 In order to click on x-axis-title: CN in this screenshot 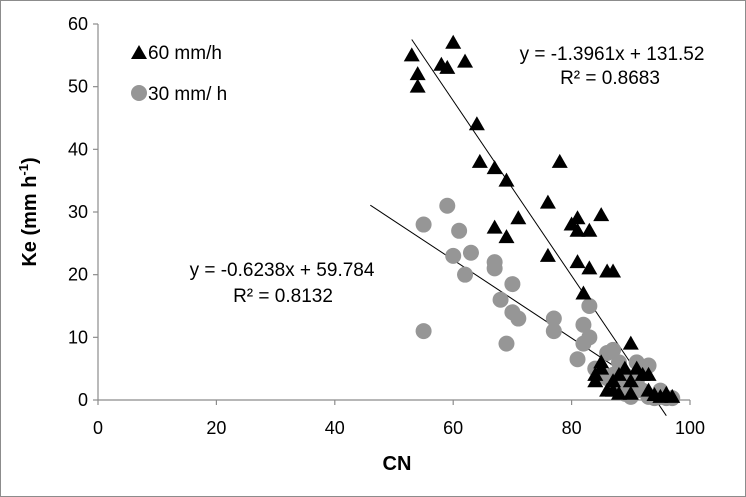, I will do `click(397, 464)`.